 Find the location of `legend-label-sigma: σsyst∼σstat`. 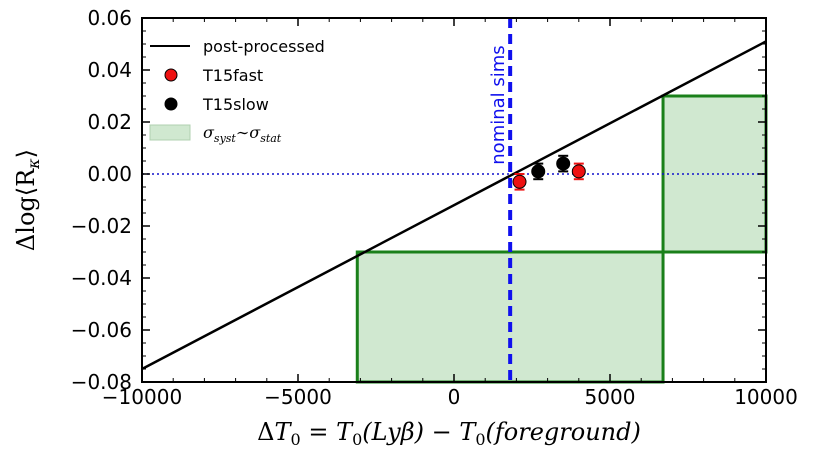

legend-label-sigma: σsyst∼σstat is located at coordinates (242, 134).